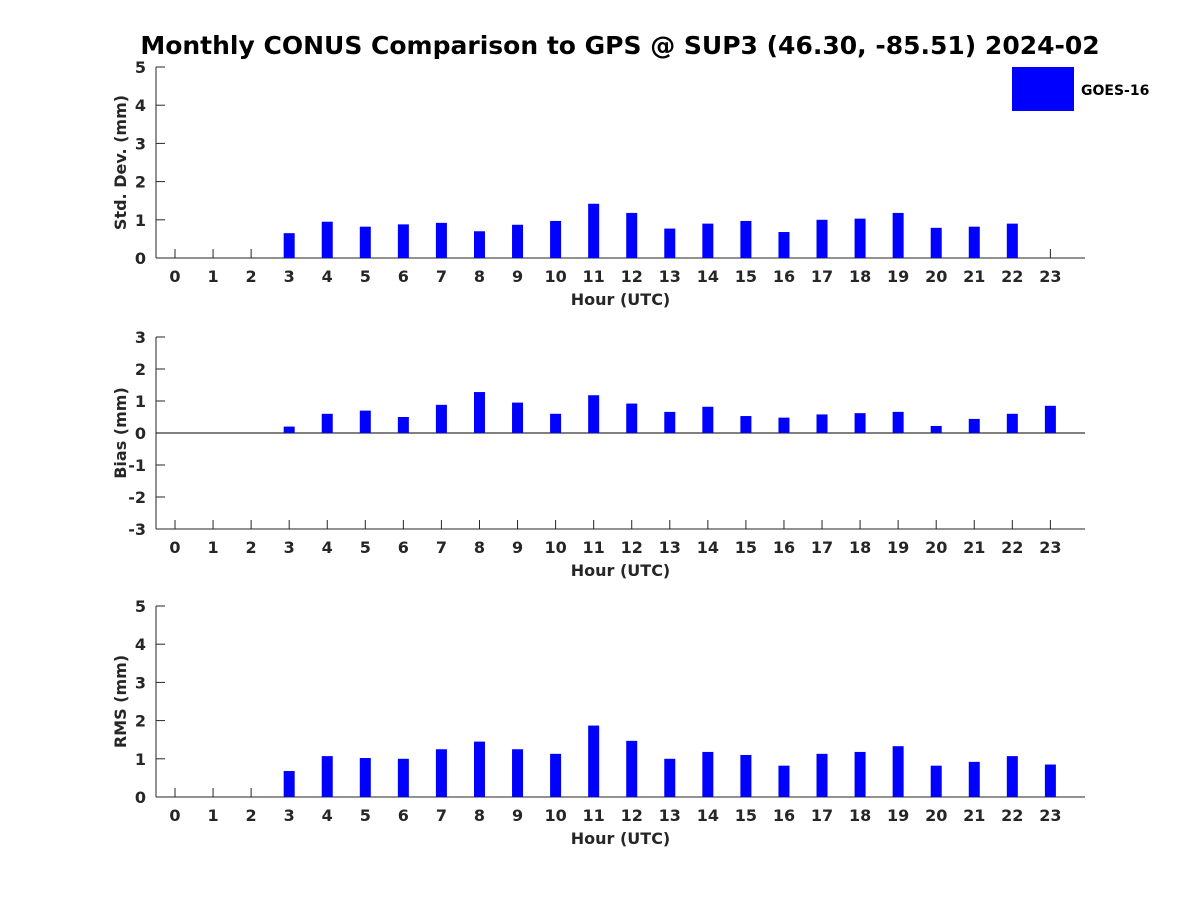 The image size is (1200, 900). What do you see at coordinates (137, 529) in the screenshot?
I see `y-tick-label: -3` at bounding box center [137, 529].